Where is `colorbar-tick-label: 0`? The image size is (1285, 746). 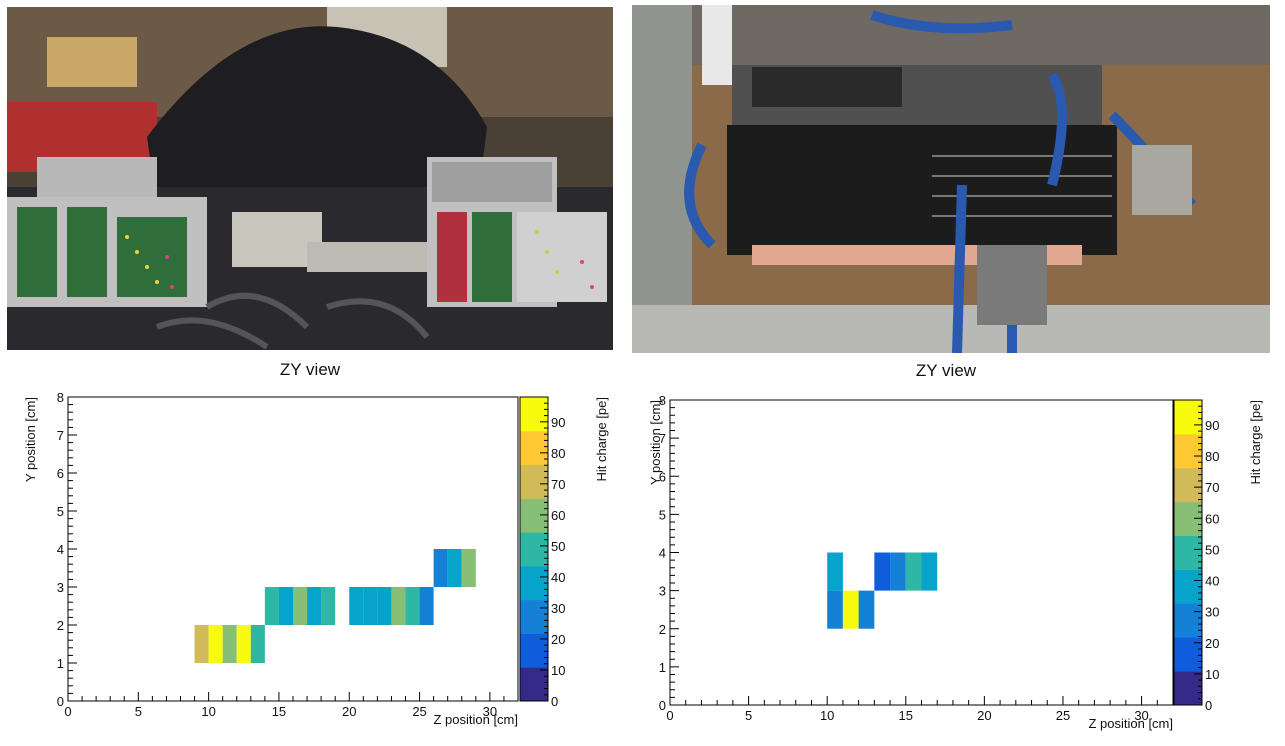
colorbar-tick-label: 0 is located at coordinates (554, 701).